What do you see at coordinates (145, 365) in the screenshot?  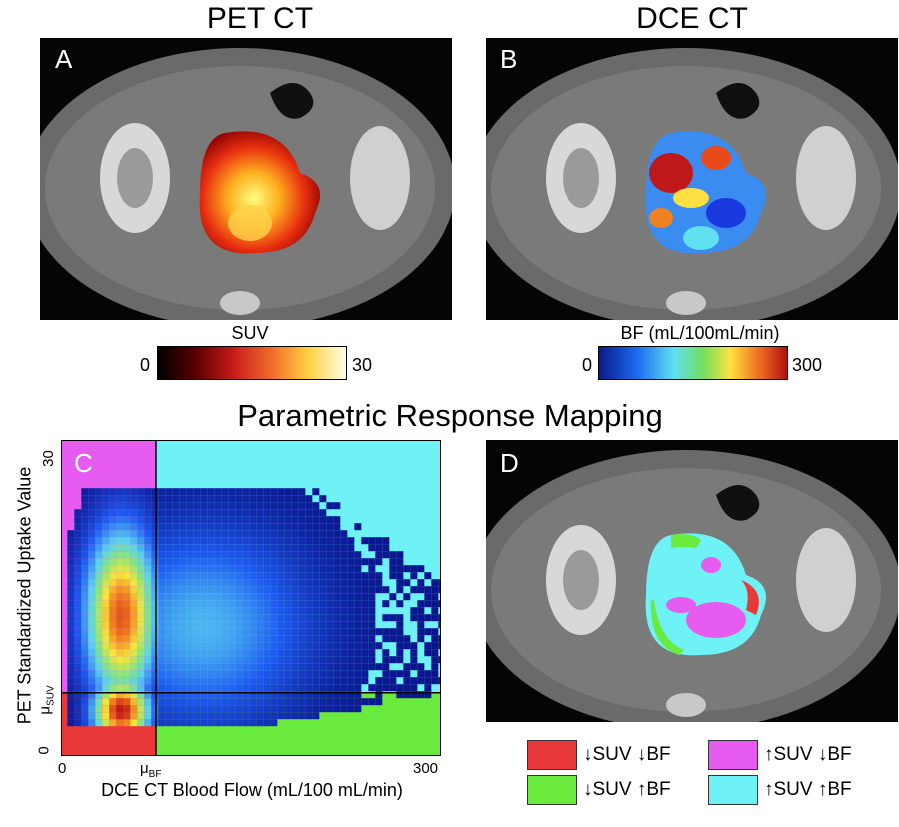 I see `panel-a-colorbar-min: 0` at bounding box center [145, 365].